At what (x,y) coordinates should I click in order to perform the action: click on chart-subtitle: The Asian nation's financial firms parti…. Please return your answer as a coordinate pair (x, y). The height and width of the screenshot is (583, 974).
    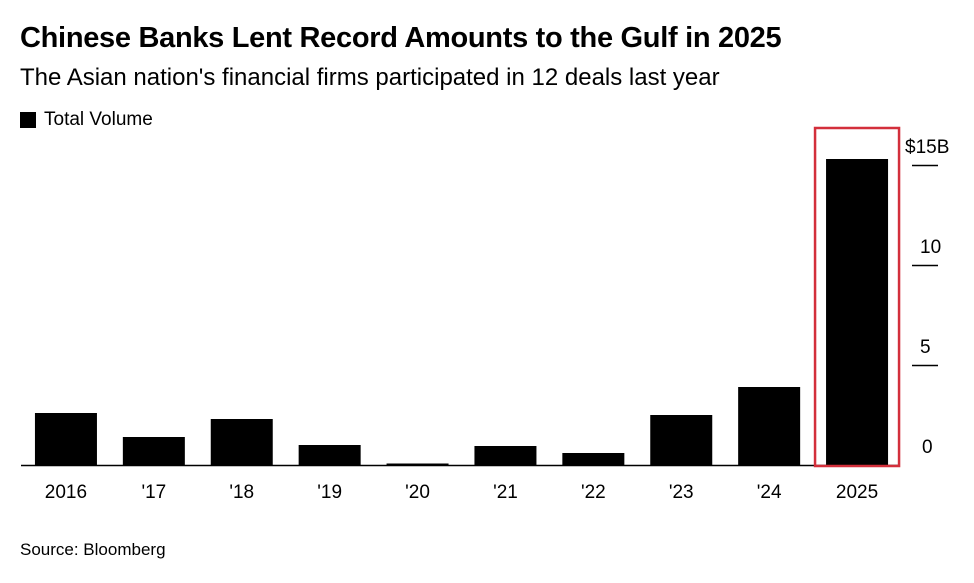
    Looking at the image, I should click on (370, 77).